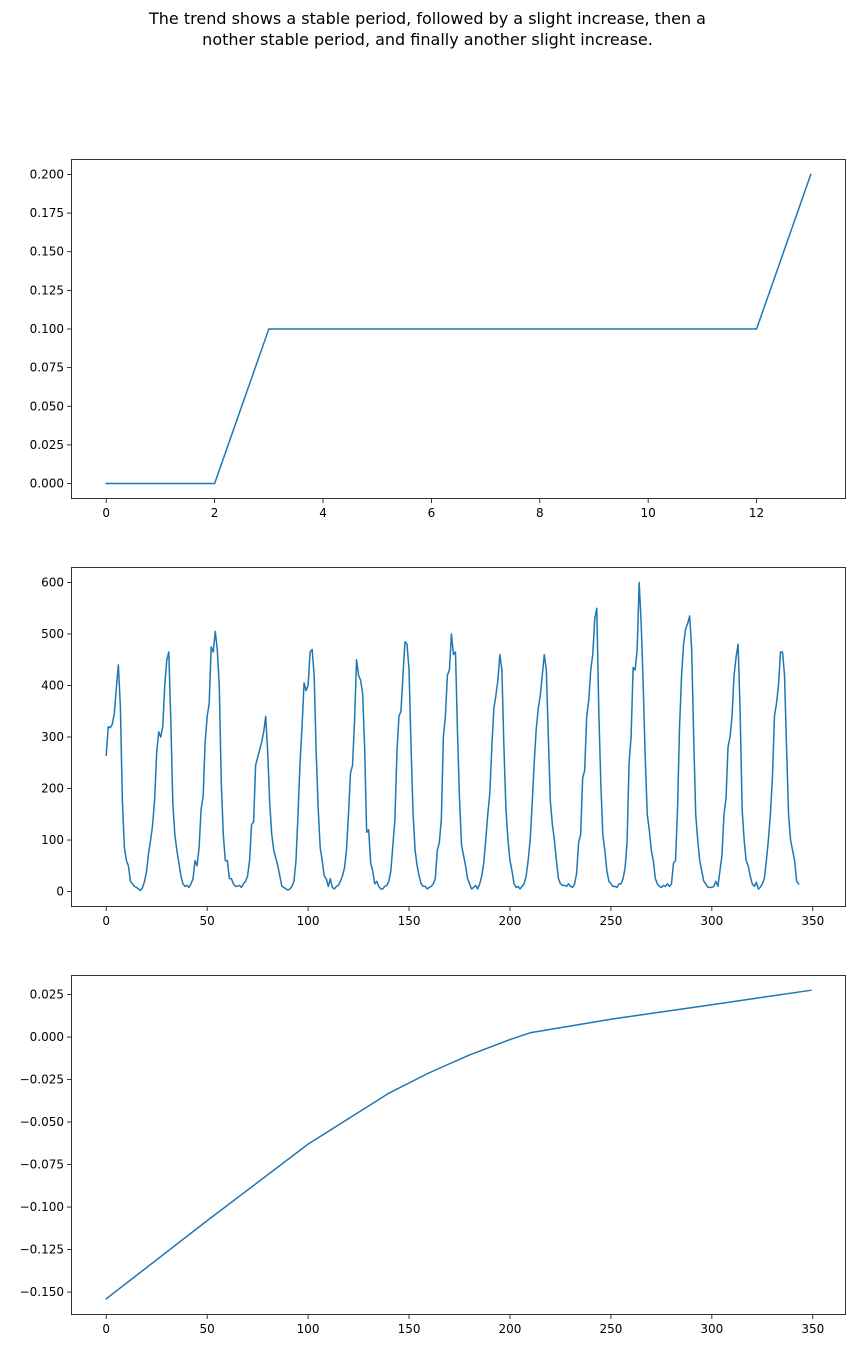 Image resolution: width=855 pixels, height=1348 pixels. Describe the element at coordinates (42, 1165) in the screenshot. I see `y-tick-label: −0.075` at that location.